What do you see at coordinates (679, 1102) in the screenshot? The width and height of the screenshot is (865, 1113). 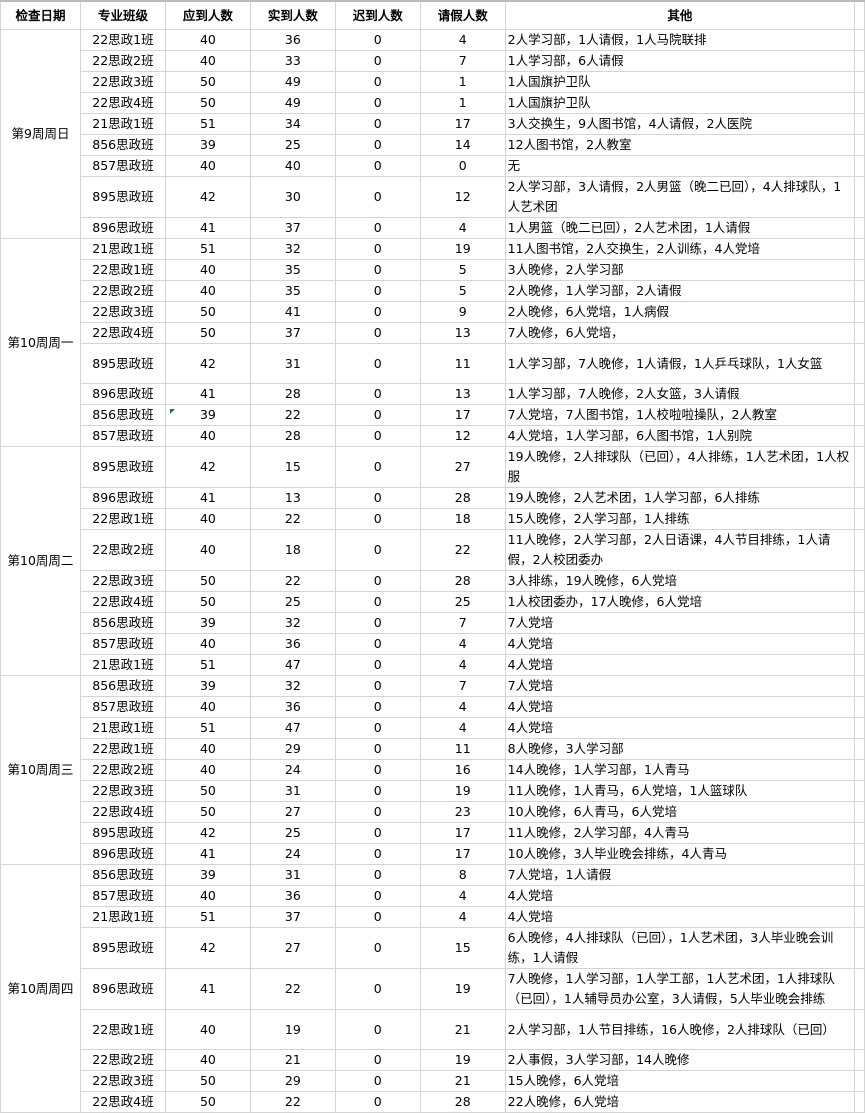 I see `other-cell: 22人晚修，6人党培` at bounding box center [679, 1102].